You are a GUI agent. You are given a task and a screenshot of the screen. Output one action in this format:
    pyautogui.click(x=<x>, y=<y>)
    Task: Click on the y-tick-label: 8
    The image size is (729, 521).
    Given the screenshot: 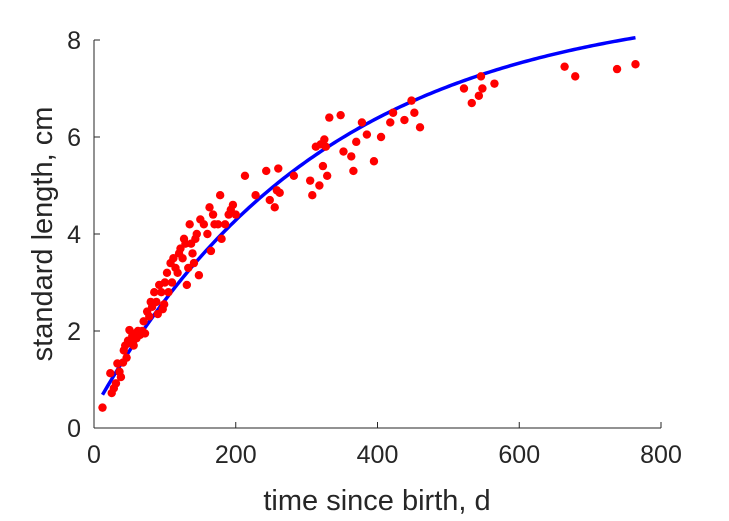 What is the action you would take?
    pyautogui.click(x=74, y=41)
    